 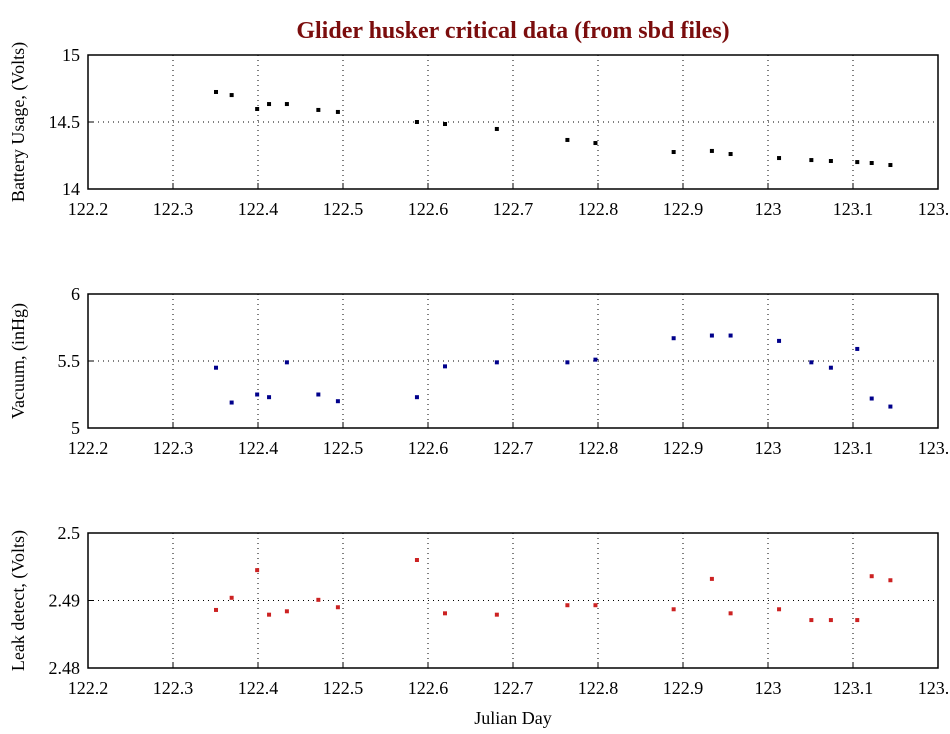 I want to click on x-axis-label: Julian Day, so click(x=512, y=718).